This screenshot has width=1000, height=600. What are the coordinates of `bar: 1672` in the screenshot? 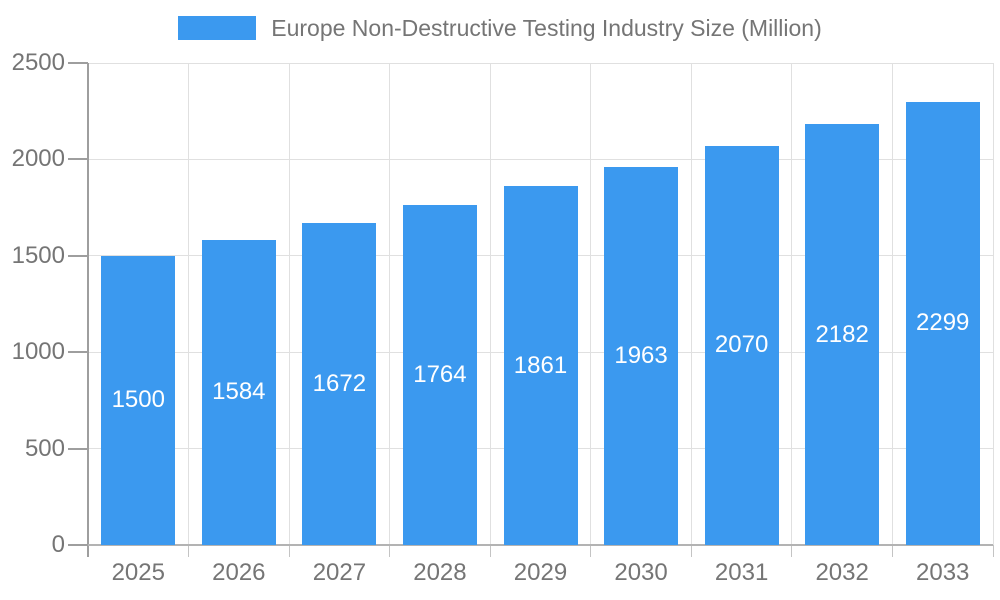 It's located at (339, 383).